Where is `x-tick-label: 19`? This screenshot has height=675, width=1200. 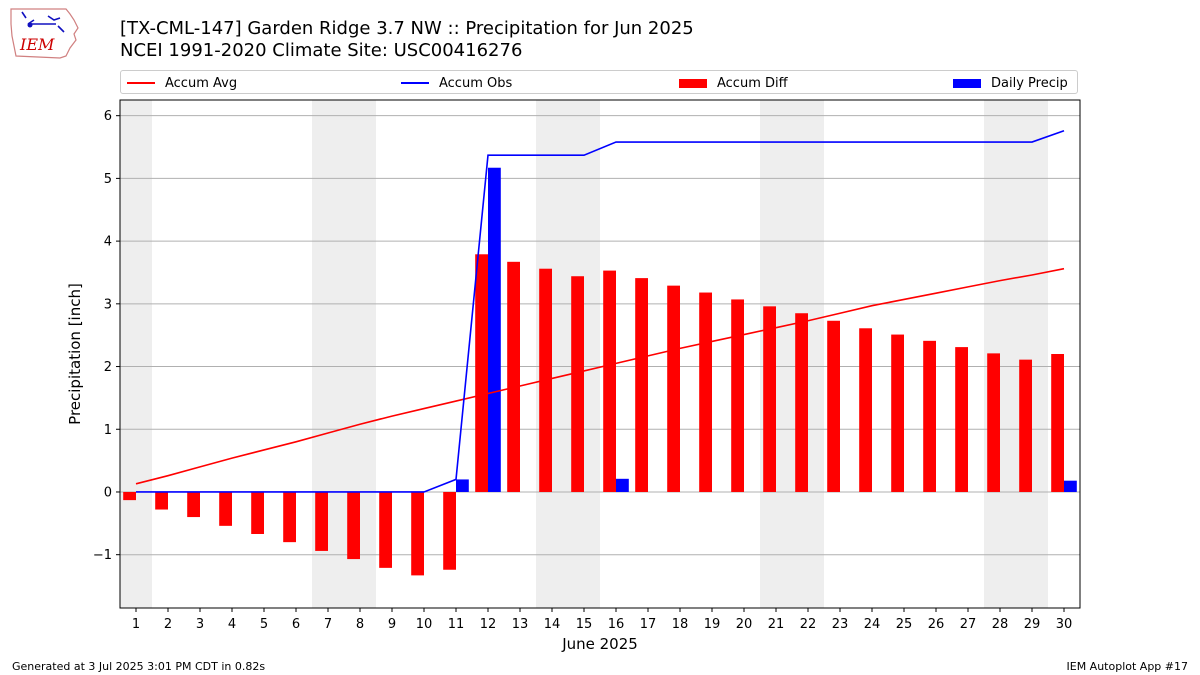
x-tick-label: 19 is located at coordinates (712, 624).